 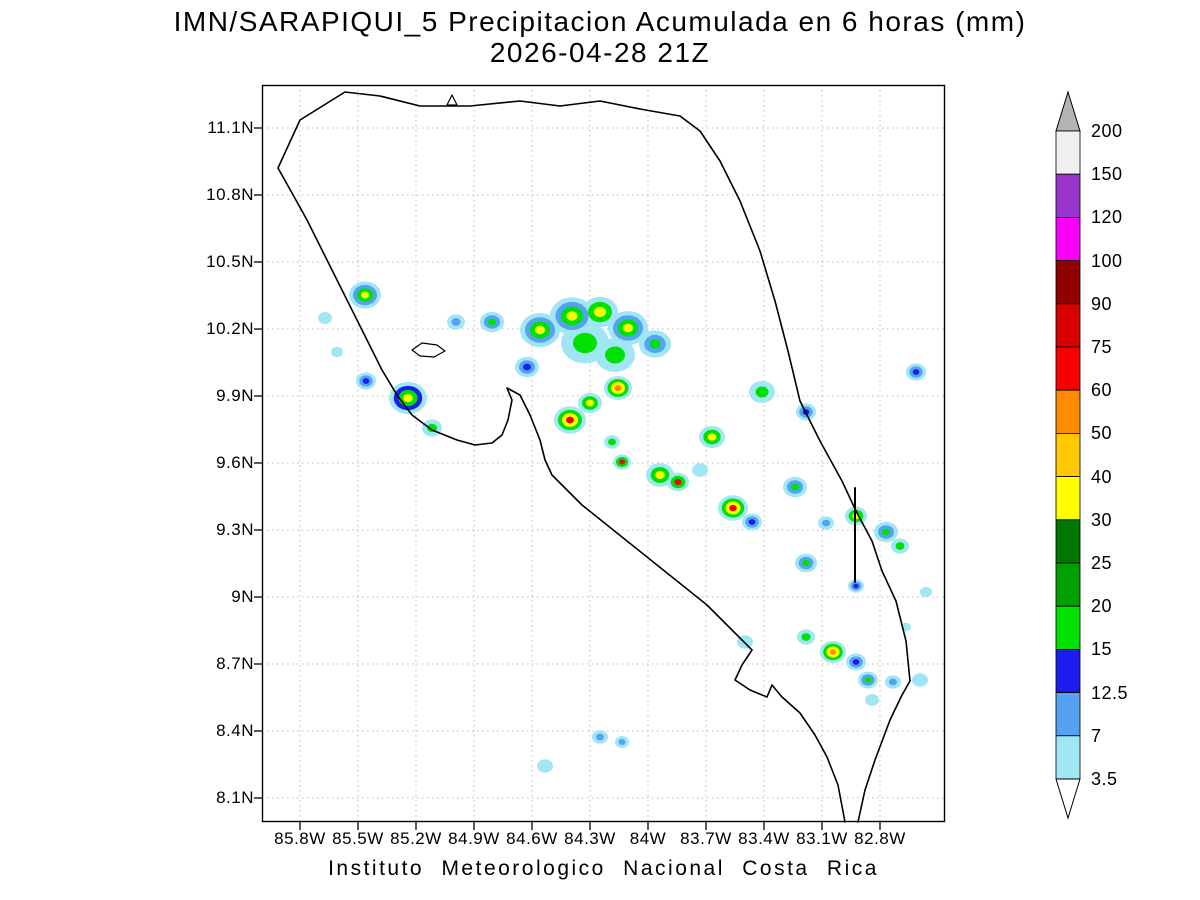 I want to click on y-axis-label: 8.4N, so click(x=235, y=730).